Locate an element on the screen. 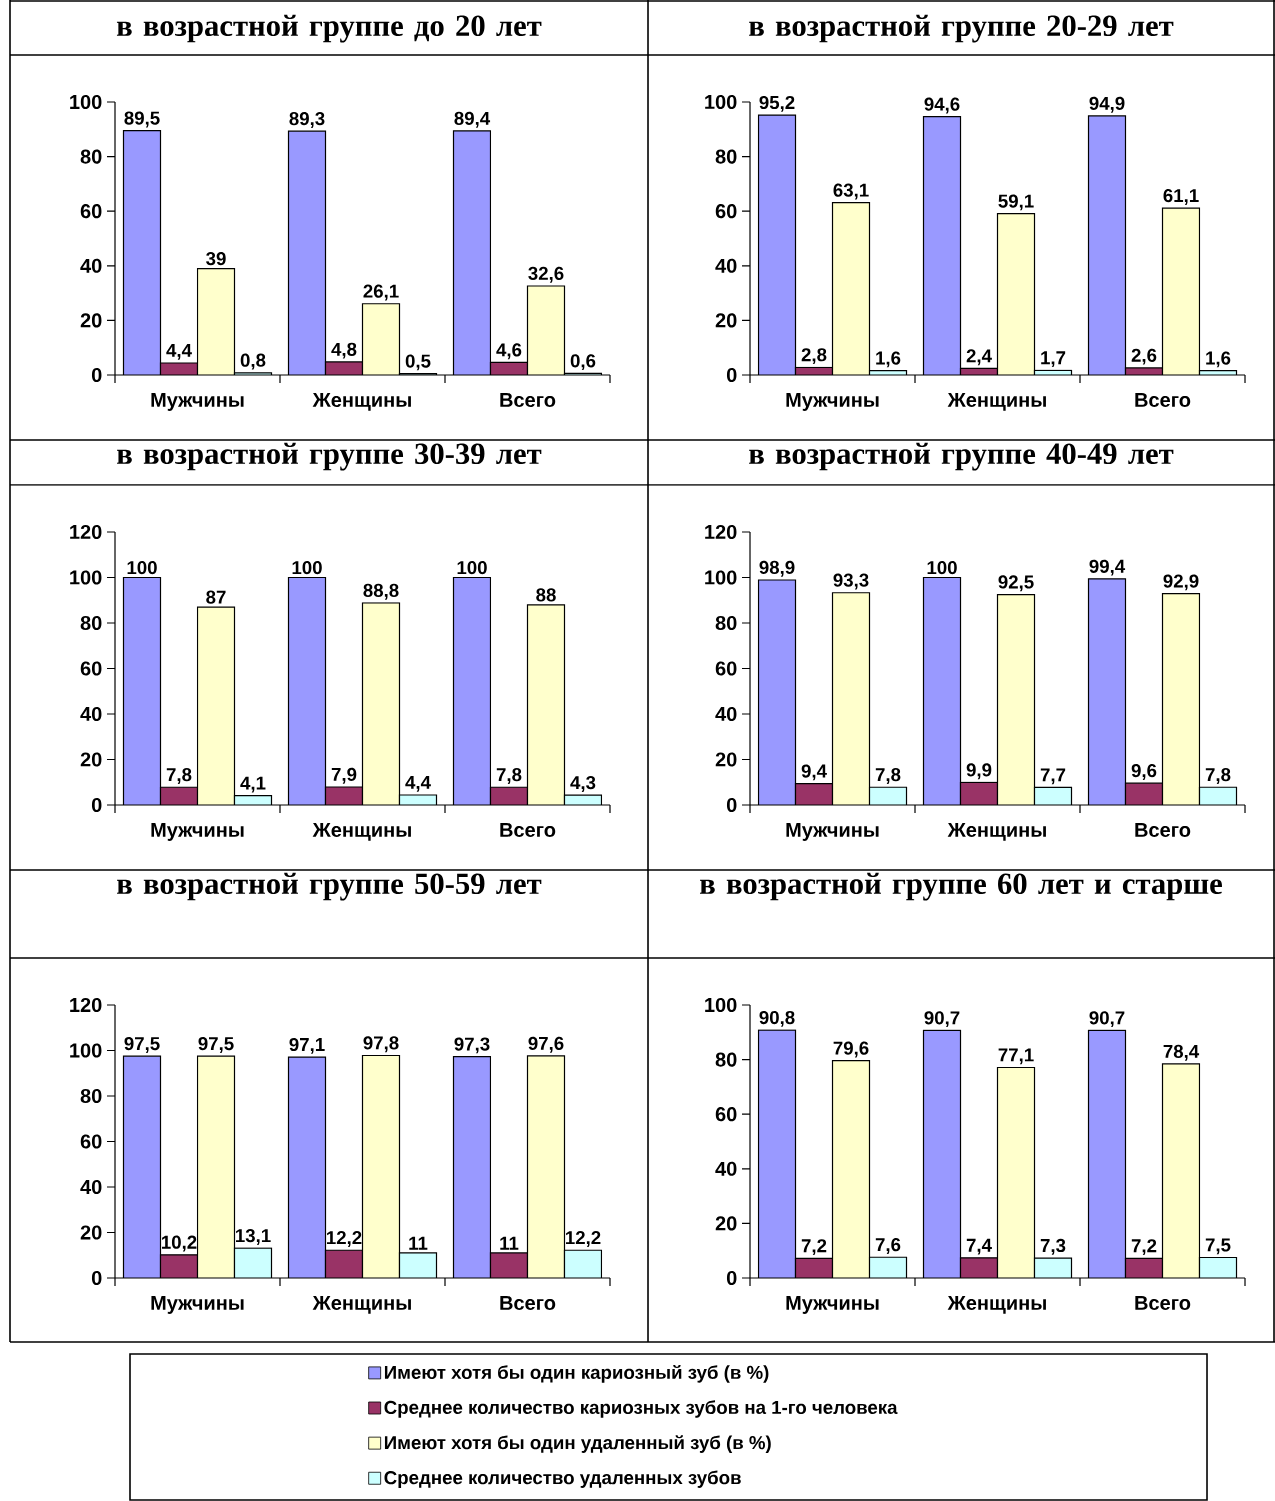  data-label: 98,9 is located at coordinates (777, 568).